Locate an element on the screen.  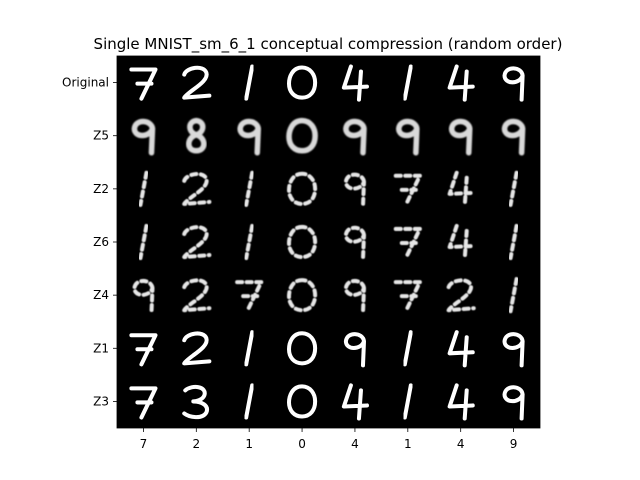
digit-cell-r4-c5 is located at coordinates (407, 297).